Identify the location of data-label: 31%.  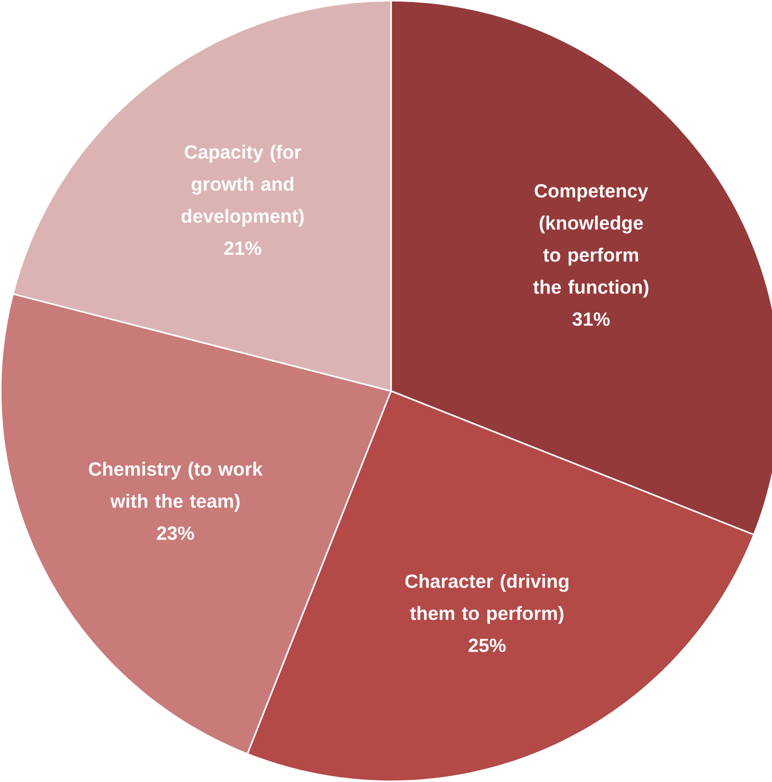
(591, 319).